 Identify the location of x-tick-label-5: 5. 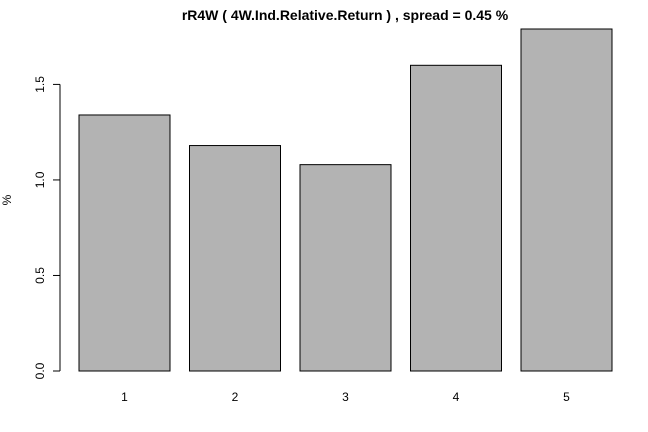
(566, 397).